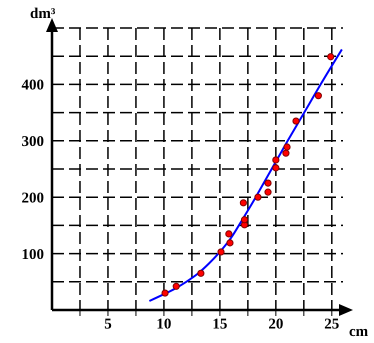  What do you see at coordinates (220, 324) in the screenshot?
I see `x-tick-label: 15` at bounding box center [220, 324].